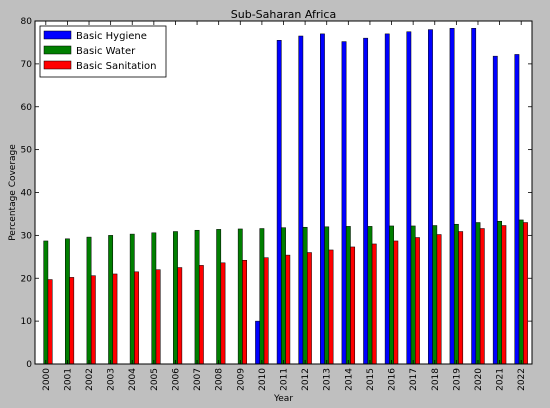  What do you see at coordinates (409, 198) in the screenshot?
I see `bar-basic-hygiene-2017` at bounding box center [409, 198].